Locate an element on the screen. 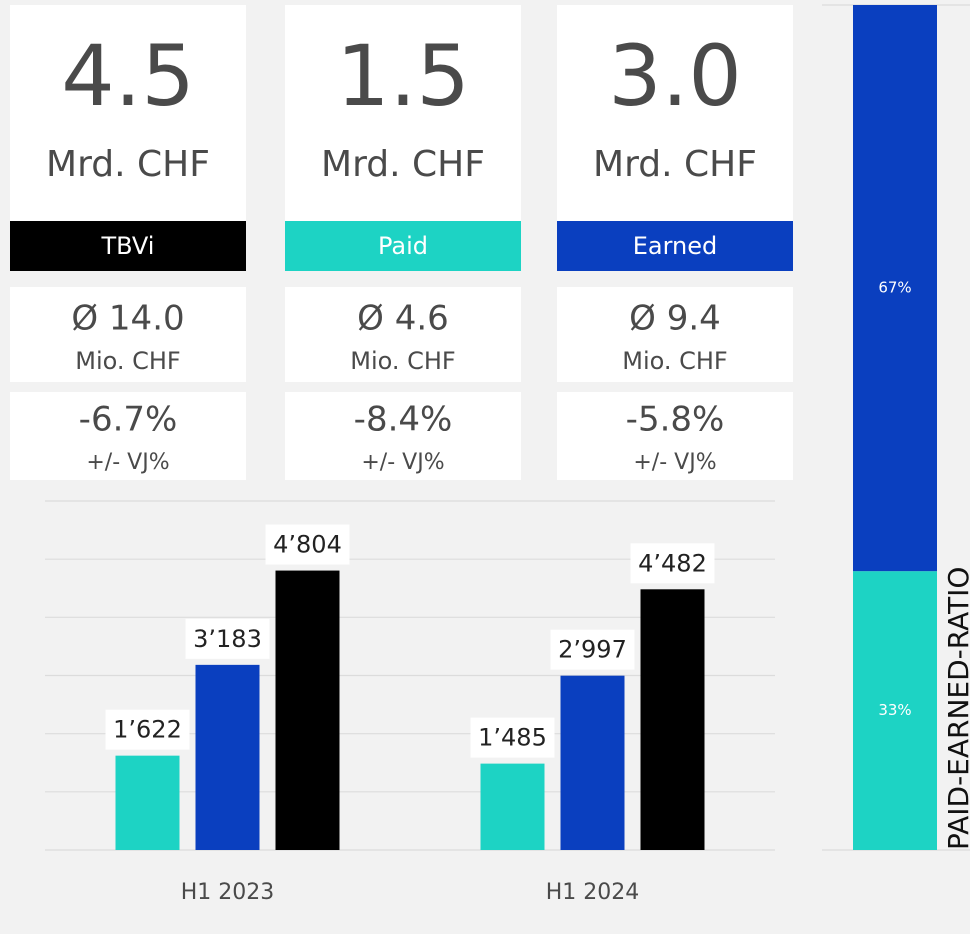 The height and width of the screenshot is (934, 970). value-label: 4’482 is located at coordinates (672, 563).